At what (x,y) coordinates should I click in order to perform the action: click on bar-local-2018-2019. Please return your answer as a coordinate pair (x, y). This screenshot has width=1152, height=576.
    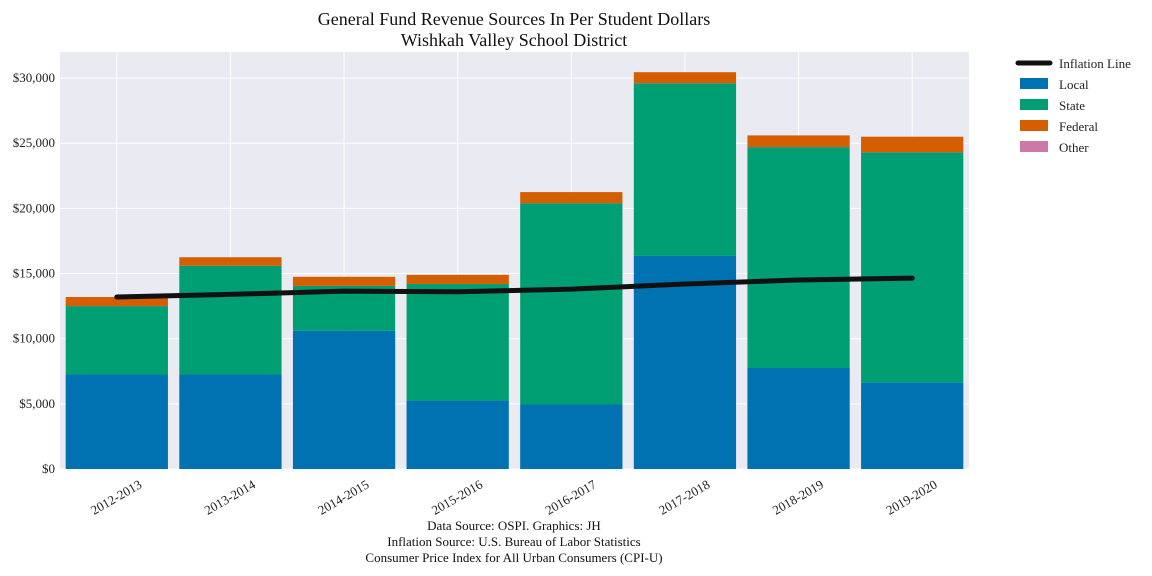
    Looking at the image, I should click on (798, 418).